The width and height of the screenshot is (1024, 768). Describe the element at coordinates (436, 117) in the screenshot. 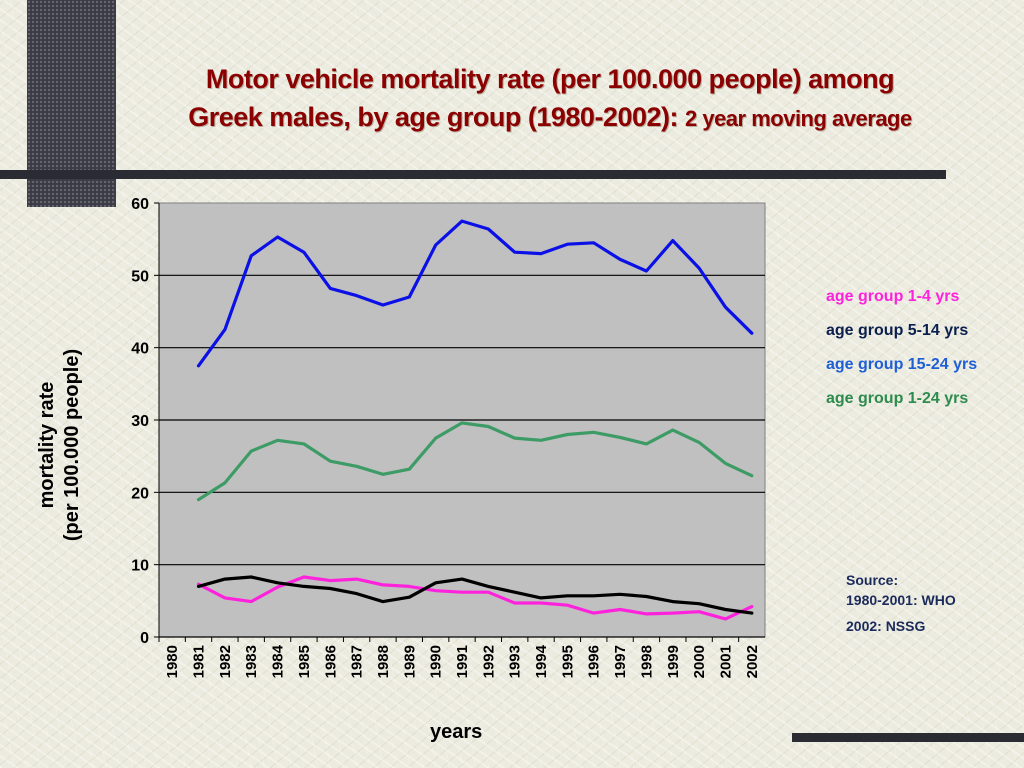

I see `title-line-2-main: Greek males, by age group (1980-2002):` at that location.